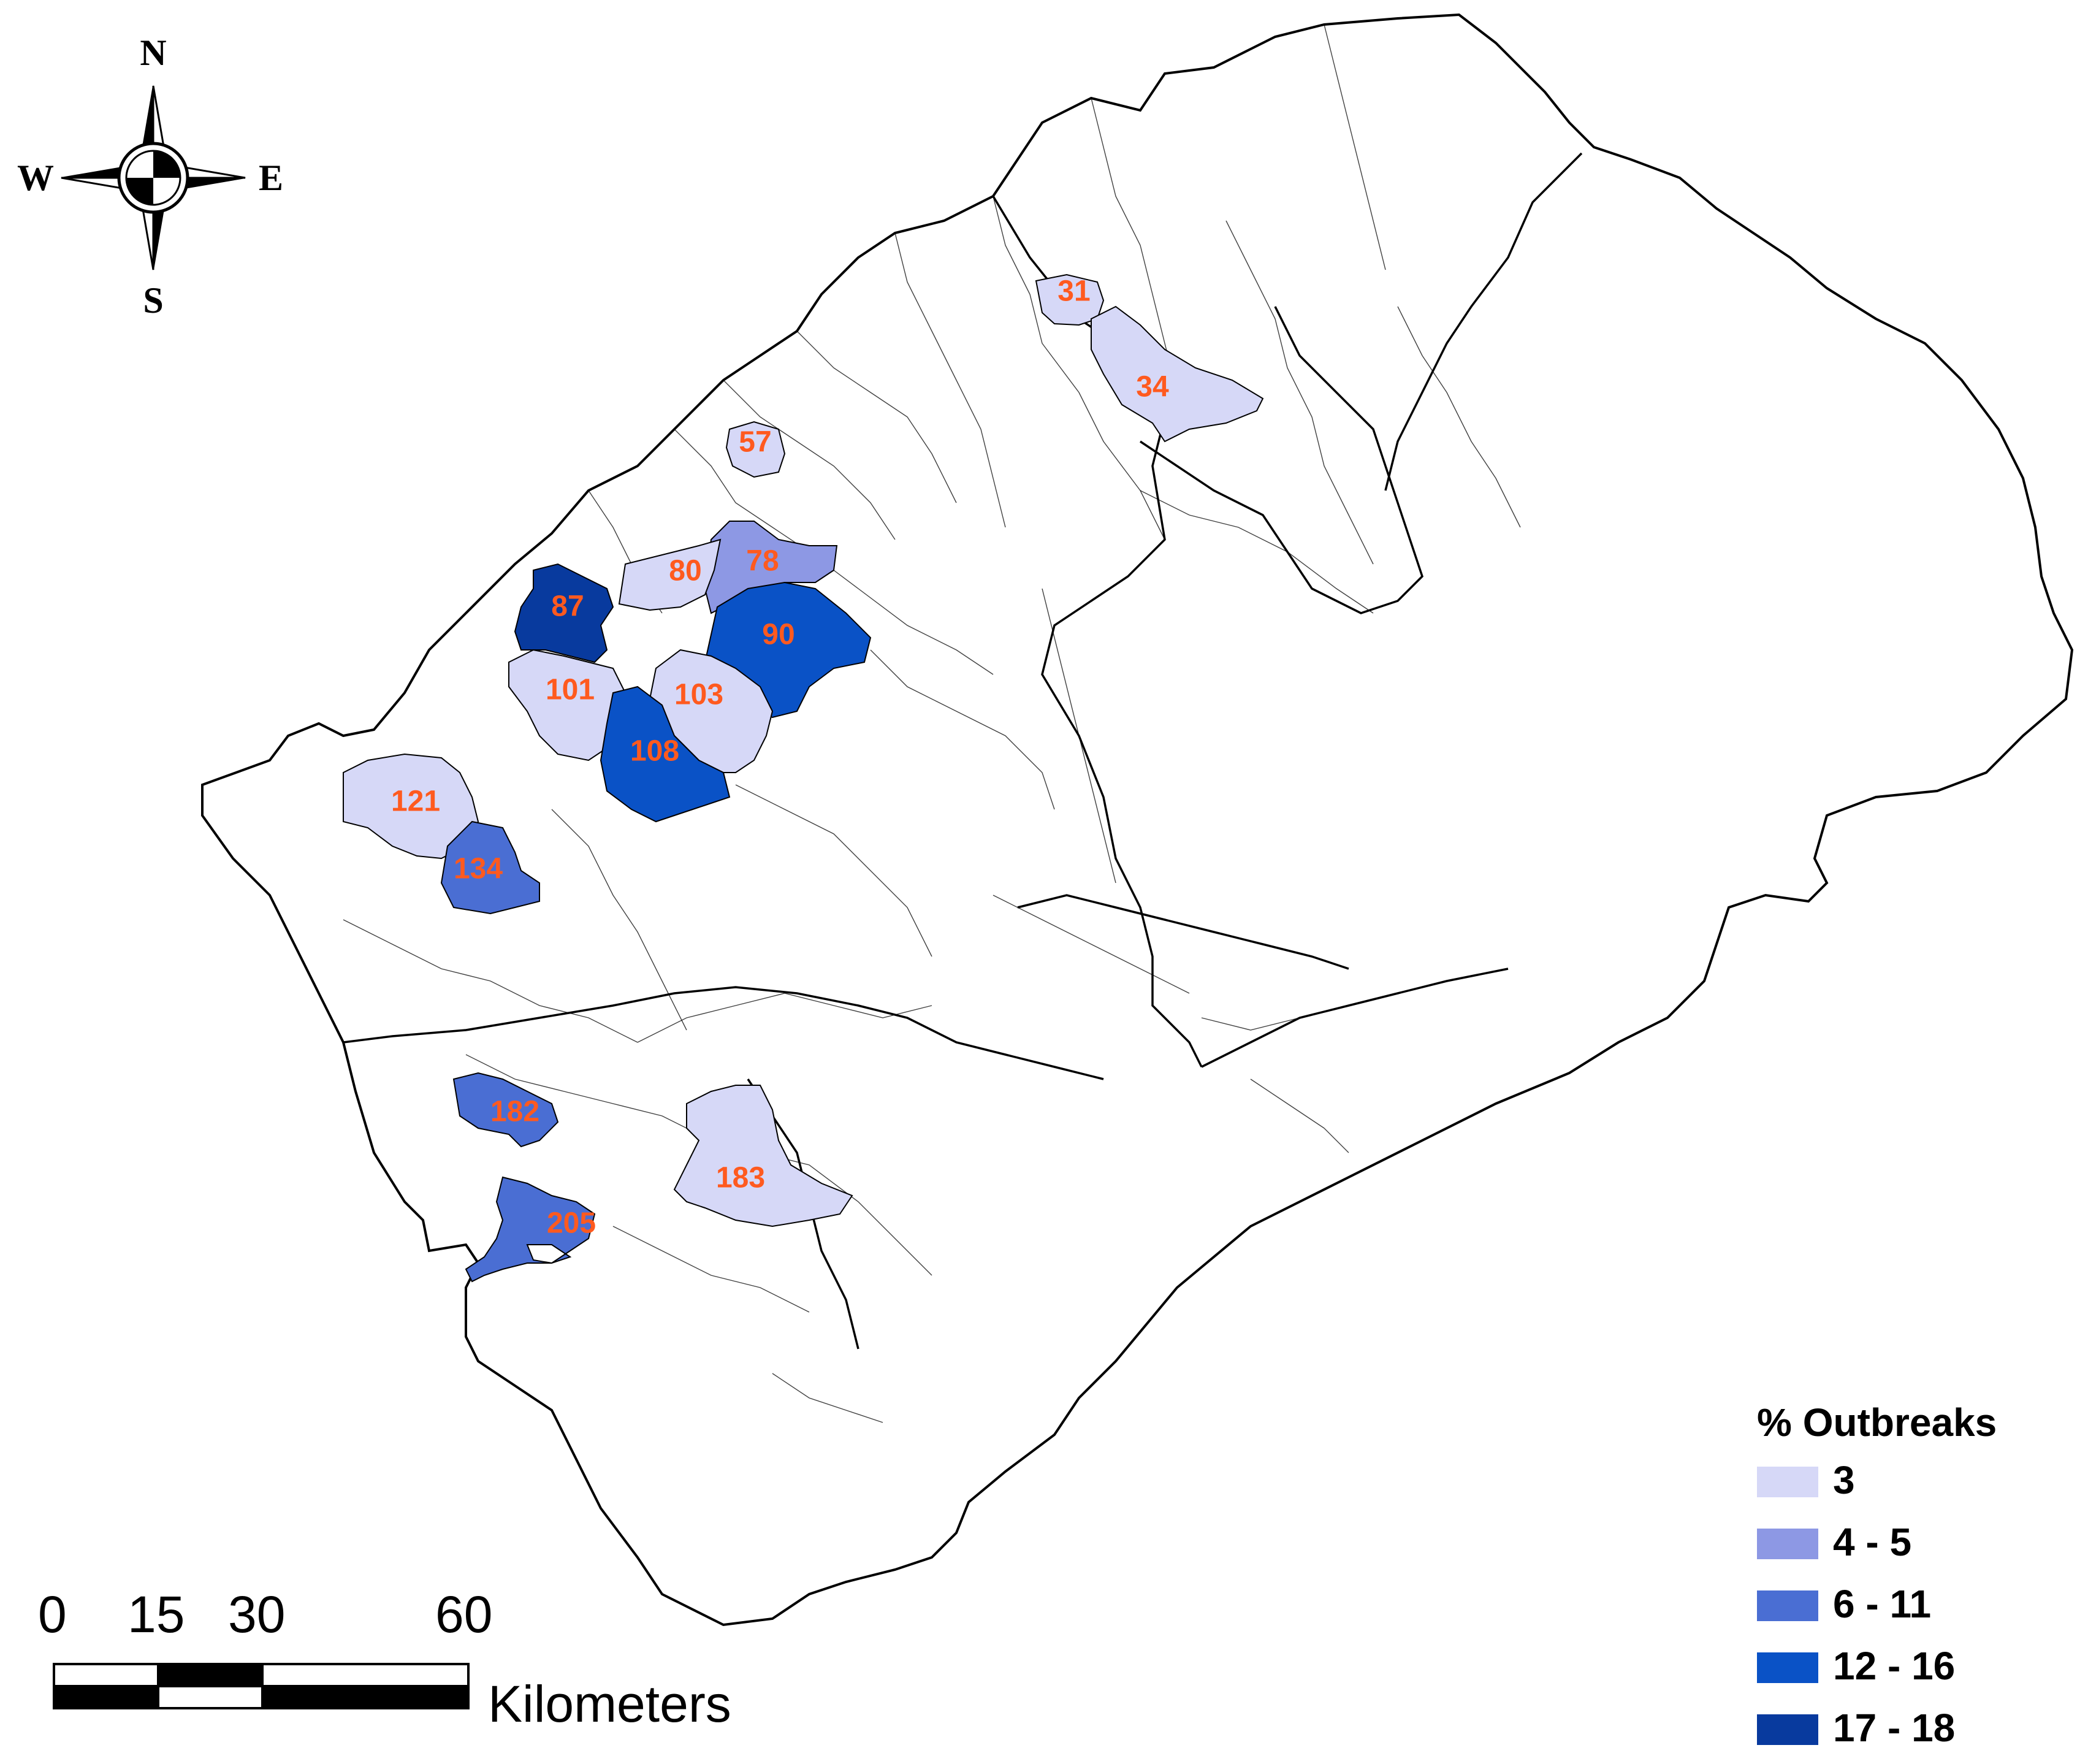 This screenshot has width=2088, height=1764. What do you see at coordinates (1877, 1422) in the screenshot?
I see `legend-title: % Outbreaks` at bounding box center [1877, 1422].